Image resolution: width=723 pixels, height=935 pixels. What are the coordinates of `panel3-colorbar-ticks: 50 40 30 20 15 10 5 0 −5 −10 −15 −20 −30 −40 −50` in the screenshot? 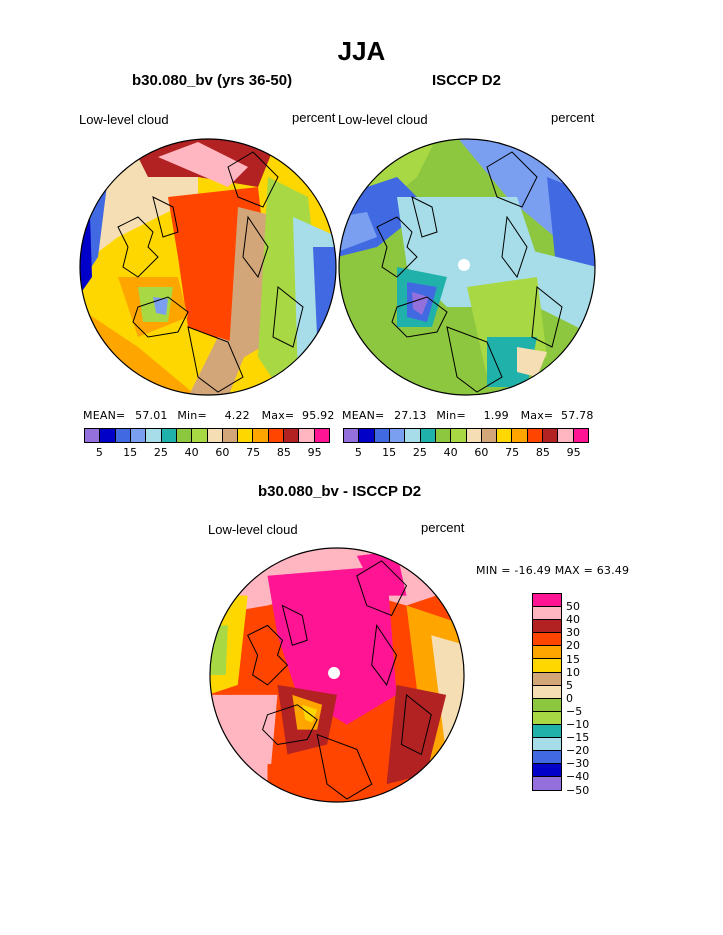 It's located at (591, 698).